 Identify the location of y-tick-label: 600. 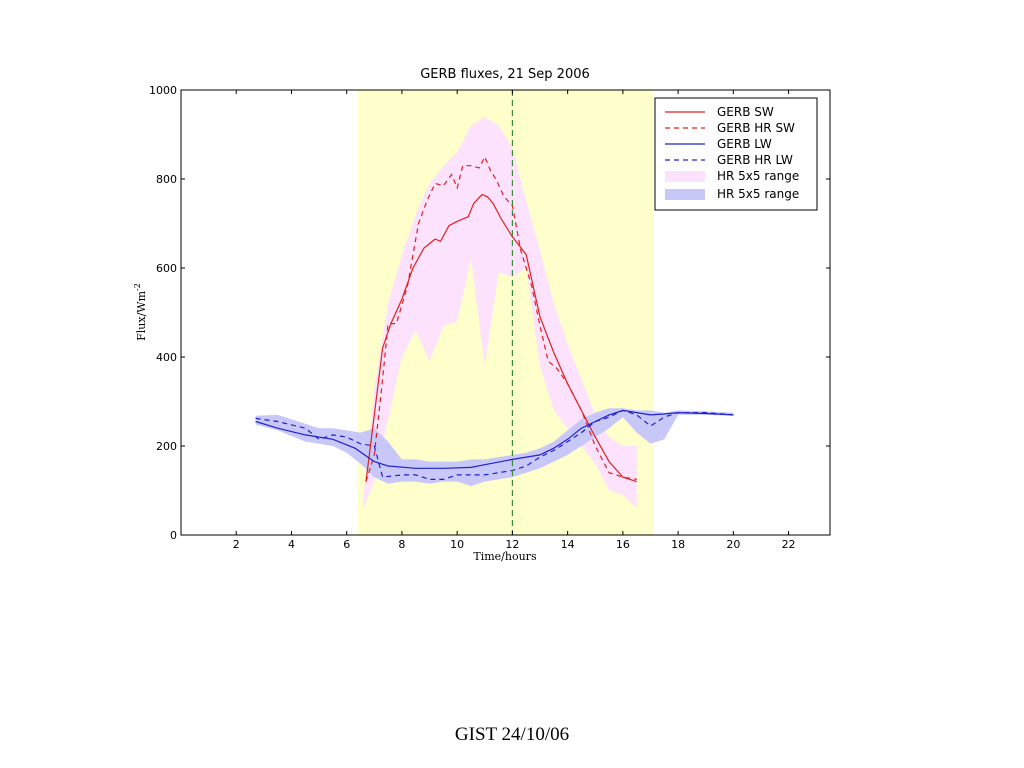
(166, 268).